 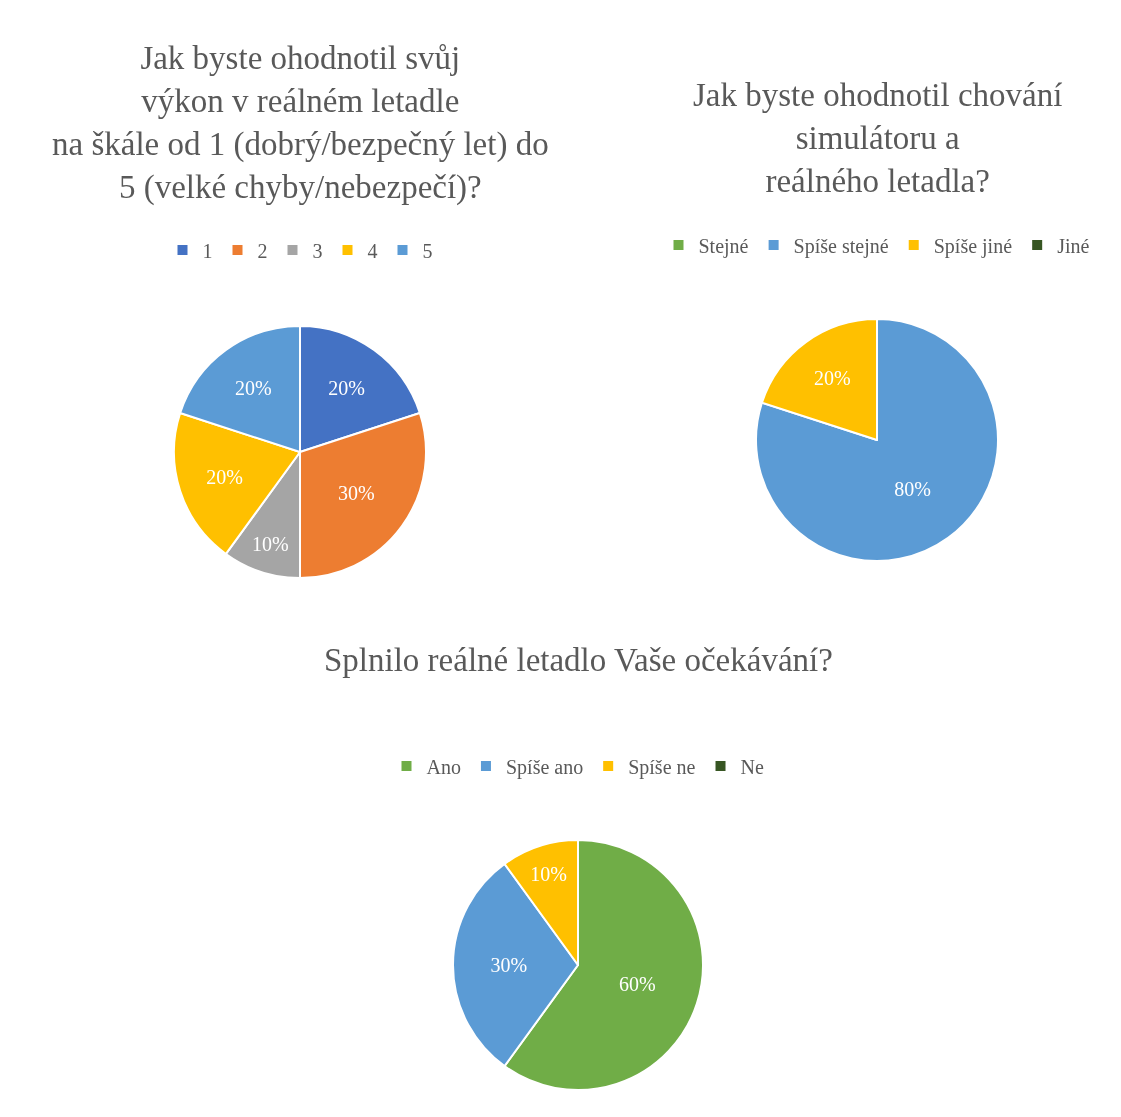 I want to click on legend-label: Ano, so click(x=443, y=766).